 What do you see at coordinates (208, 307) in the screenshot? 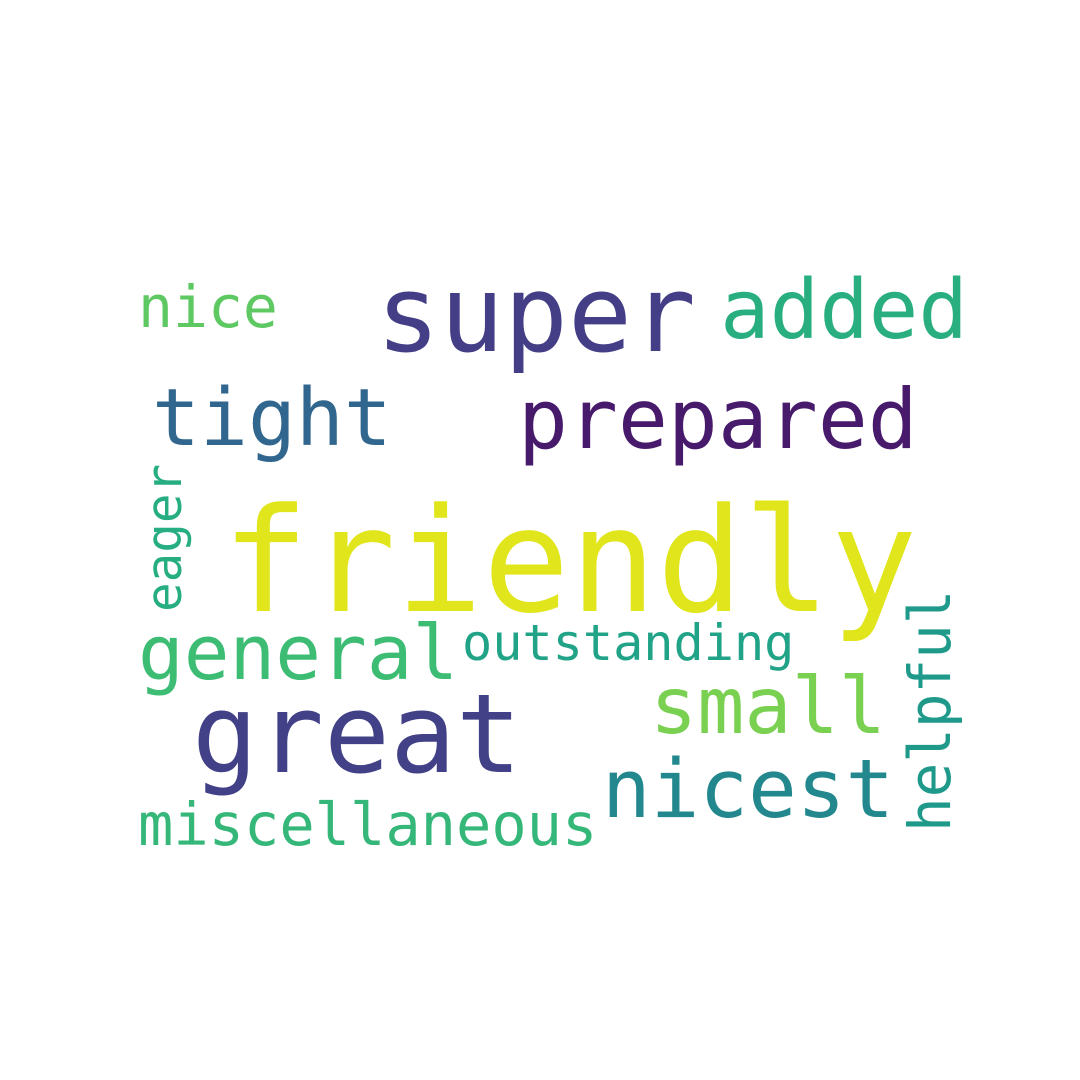
I see `word-nice: nice` at bounding box center [208, 307].